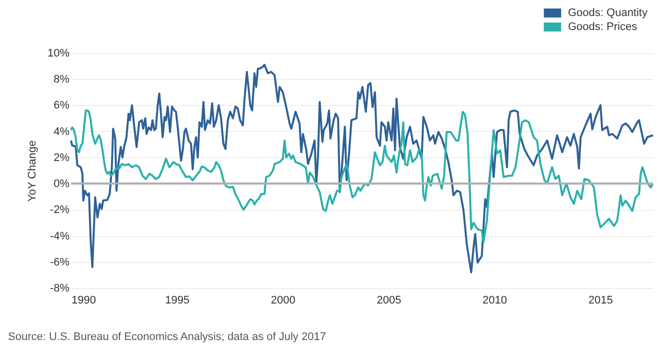 This screenshot has height=353, width=662. Describe the element at coordinates (60, 210) in the screenshot. I see `y-tick-label: -2%` at that location.